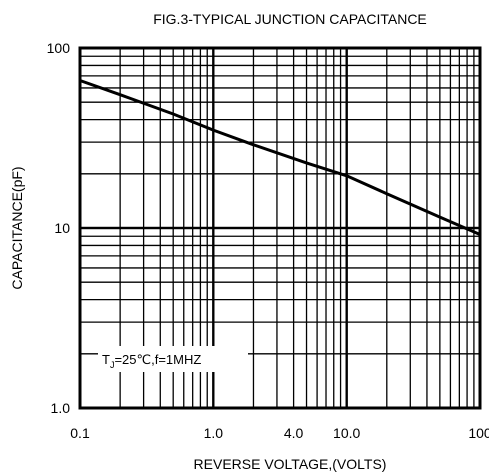 The height and width of the screenshot is (476, 489). Describe the element at coordinates (346, 433) in the screenshot. I see `x-tick-label: 10.0` at that location.